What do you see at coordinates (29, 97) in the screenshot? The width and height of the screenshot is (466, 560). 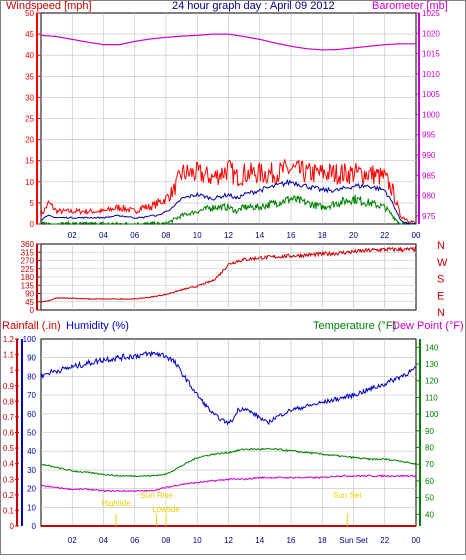 I see `windspeed-tick-label: 30` at bounding box center [29, 97].